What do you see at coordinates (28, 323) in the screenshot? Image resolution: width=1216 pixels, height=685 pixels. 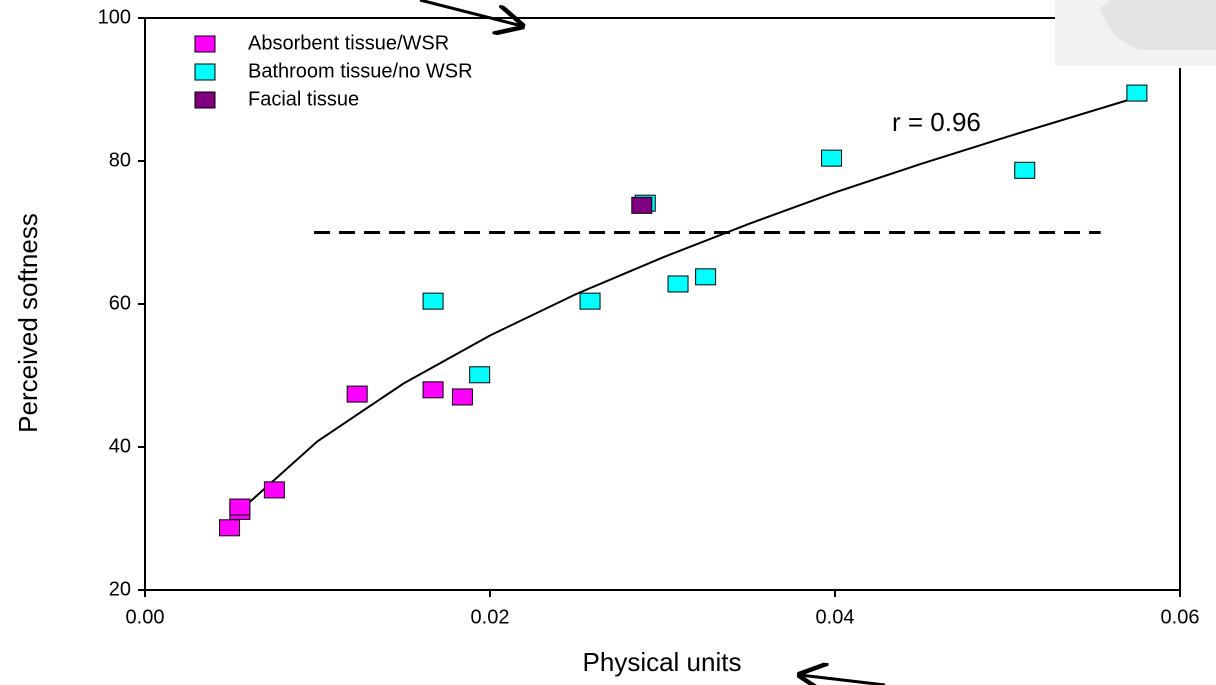 I see `y-axis-label: Perceived softness` at bounding box center [28, 323].